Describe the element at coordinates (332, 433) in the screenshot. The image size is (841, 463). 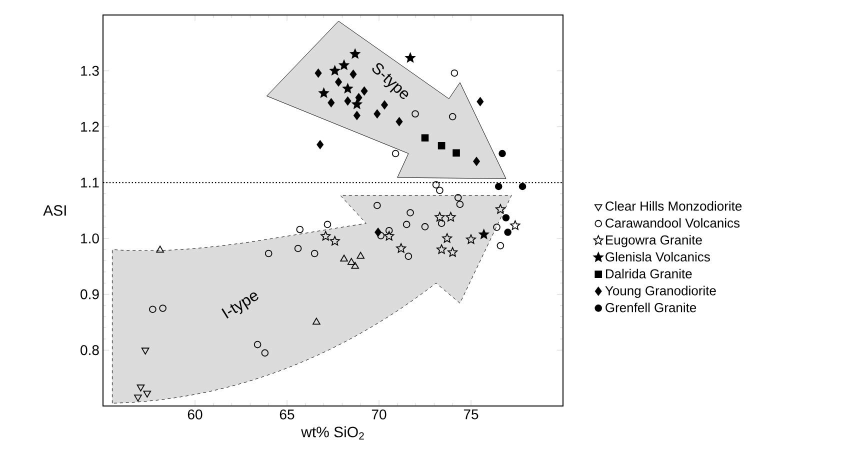
I see `x-axis-title: wt% SiO$_{2}$` at that location.